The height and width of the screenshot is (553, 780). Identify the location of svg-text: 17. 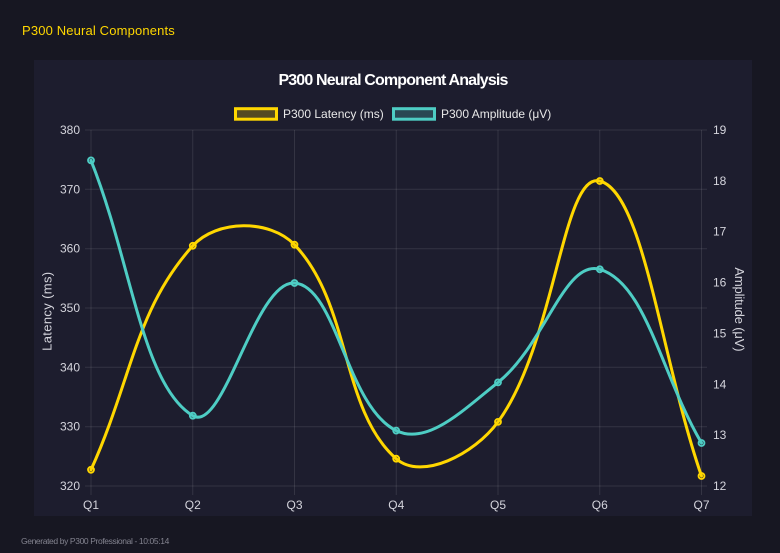
(720, 232).